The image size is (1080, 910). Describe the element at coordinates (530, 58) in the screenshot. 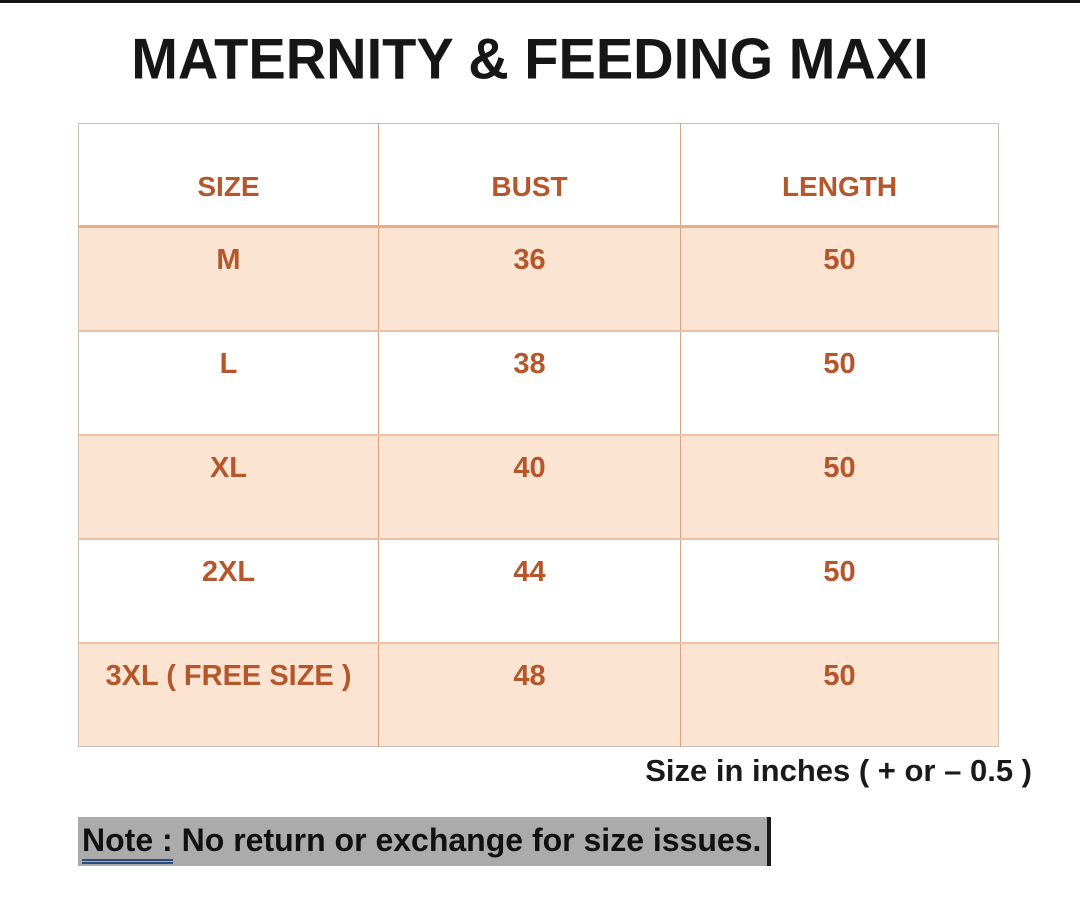

I see `page-title: MATERNITY & FEEDING MAXI` at that location.